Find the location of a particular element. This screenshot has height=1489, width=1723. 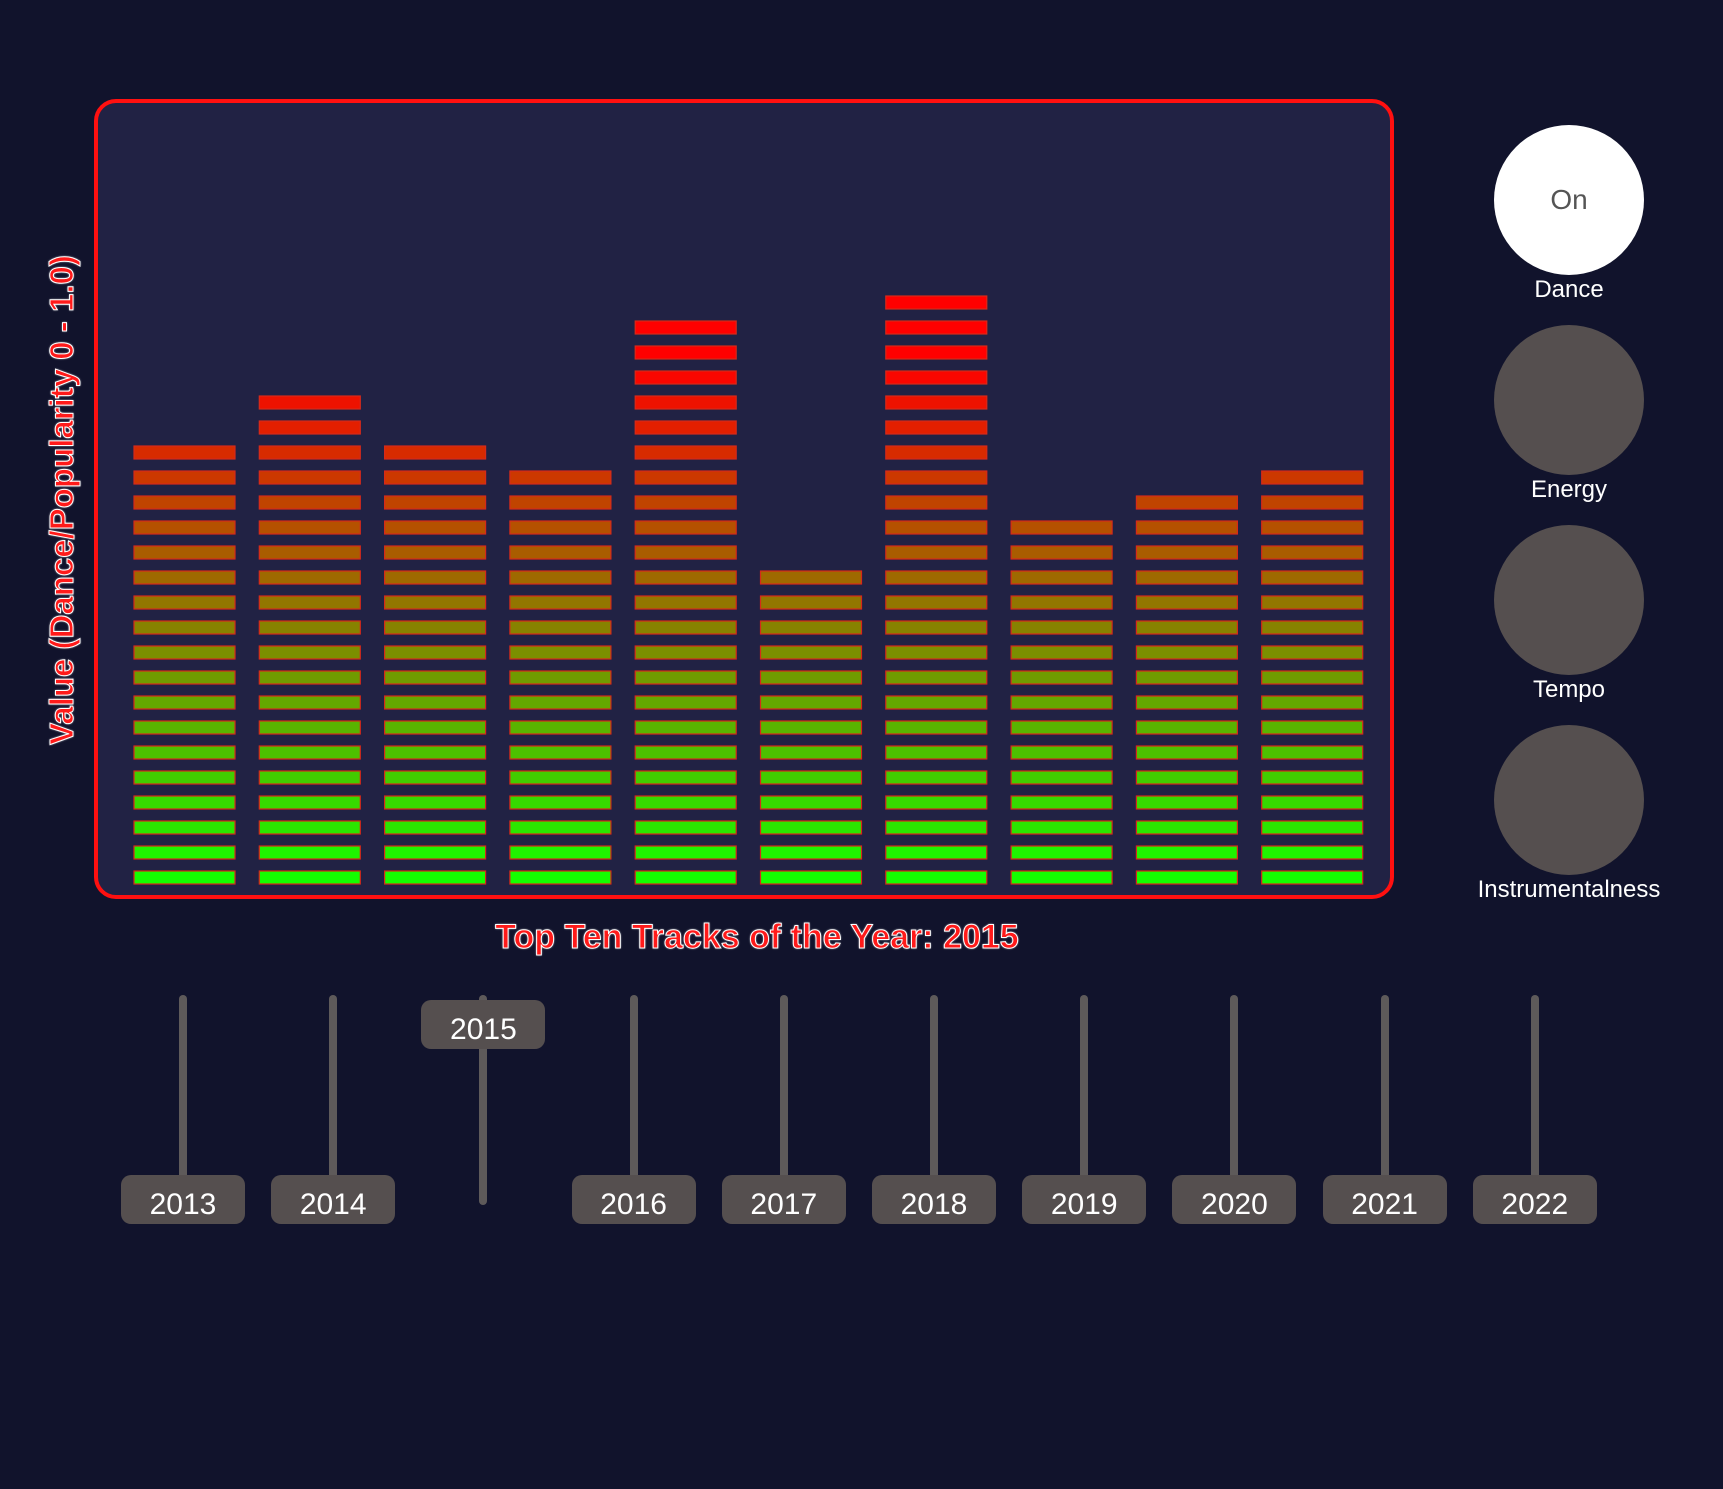

year-button-2015: 2015 is located at coordinates (483, 1024).